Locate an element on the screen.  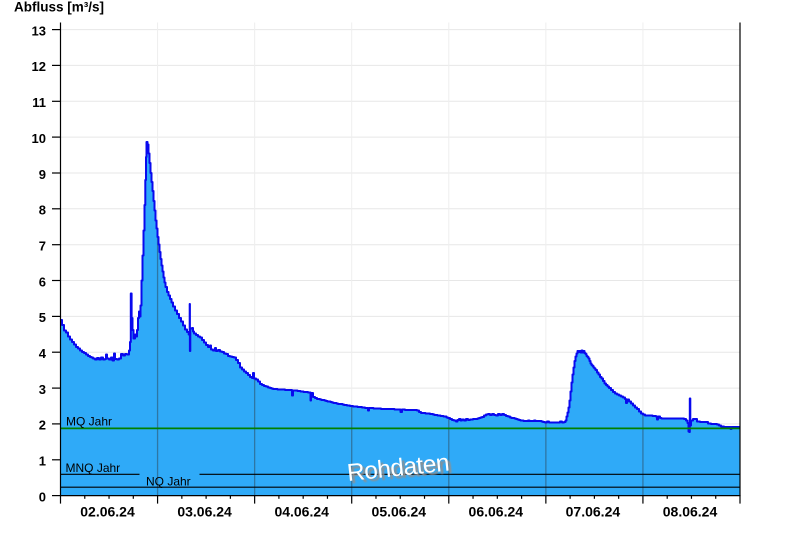
svg-text: 3 is located at coordinates (42, 389).